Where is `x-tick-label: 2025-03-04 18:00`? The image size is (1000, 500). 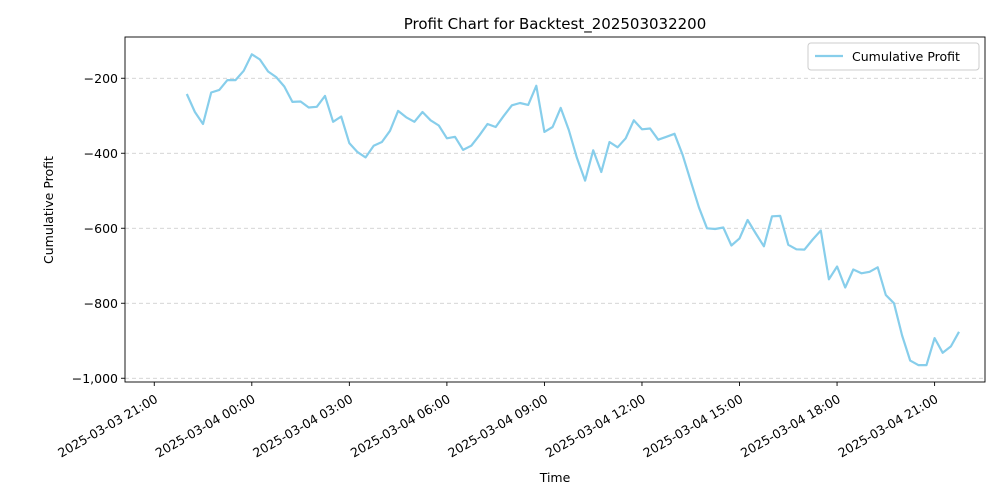 x-tick-label: 2025-03-04 18:00 is located at coordinates (790, 425).